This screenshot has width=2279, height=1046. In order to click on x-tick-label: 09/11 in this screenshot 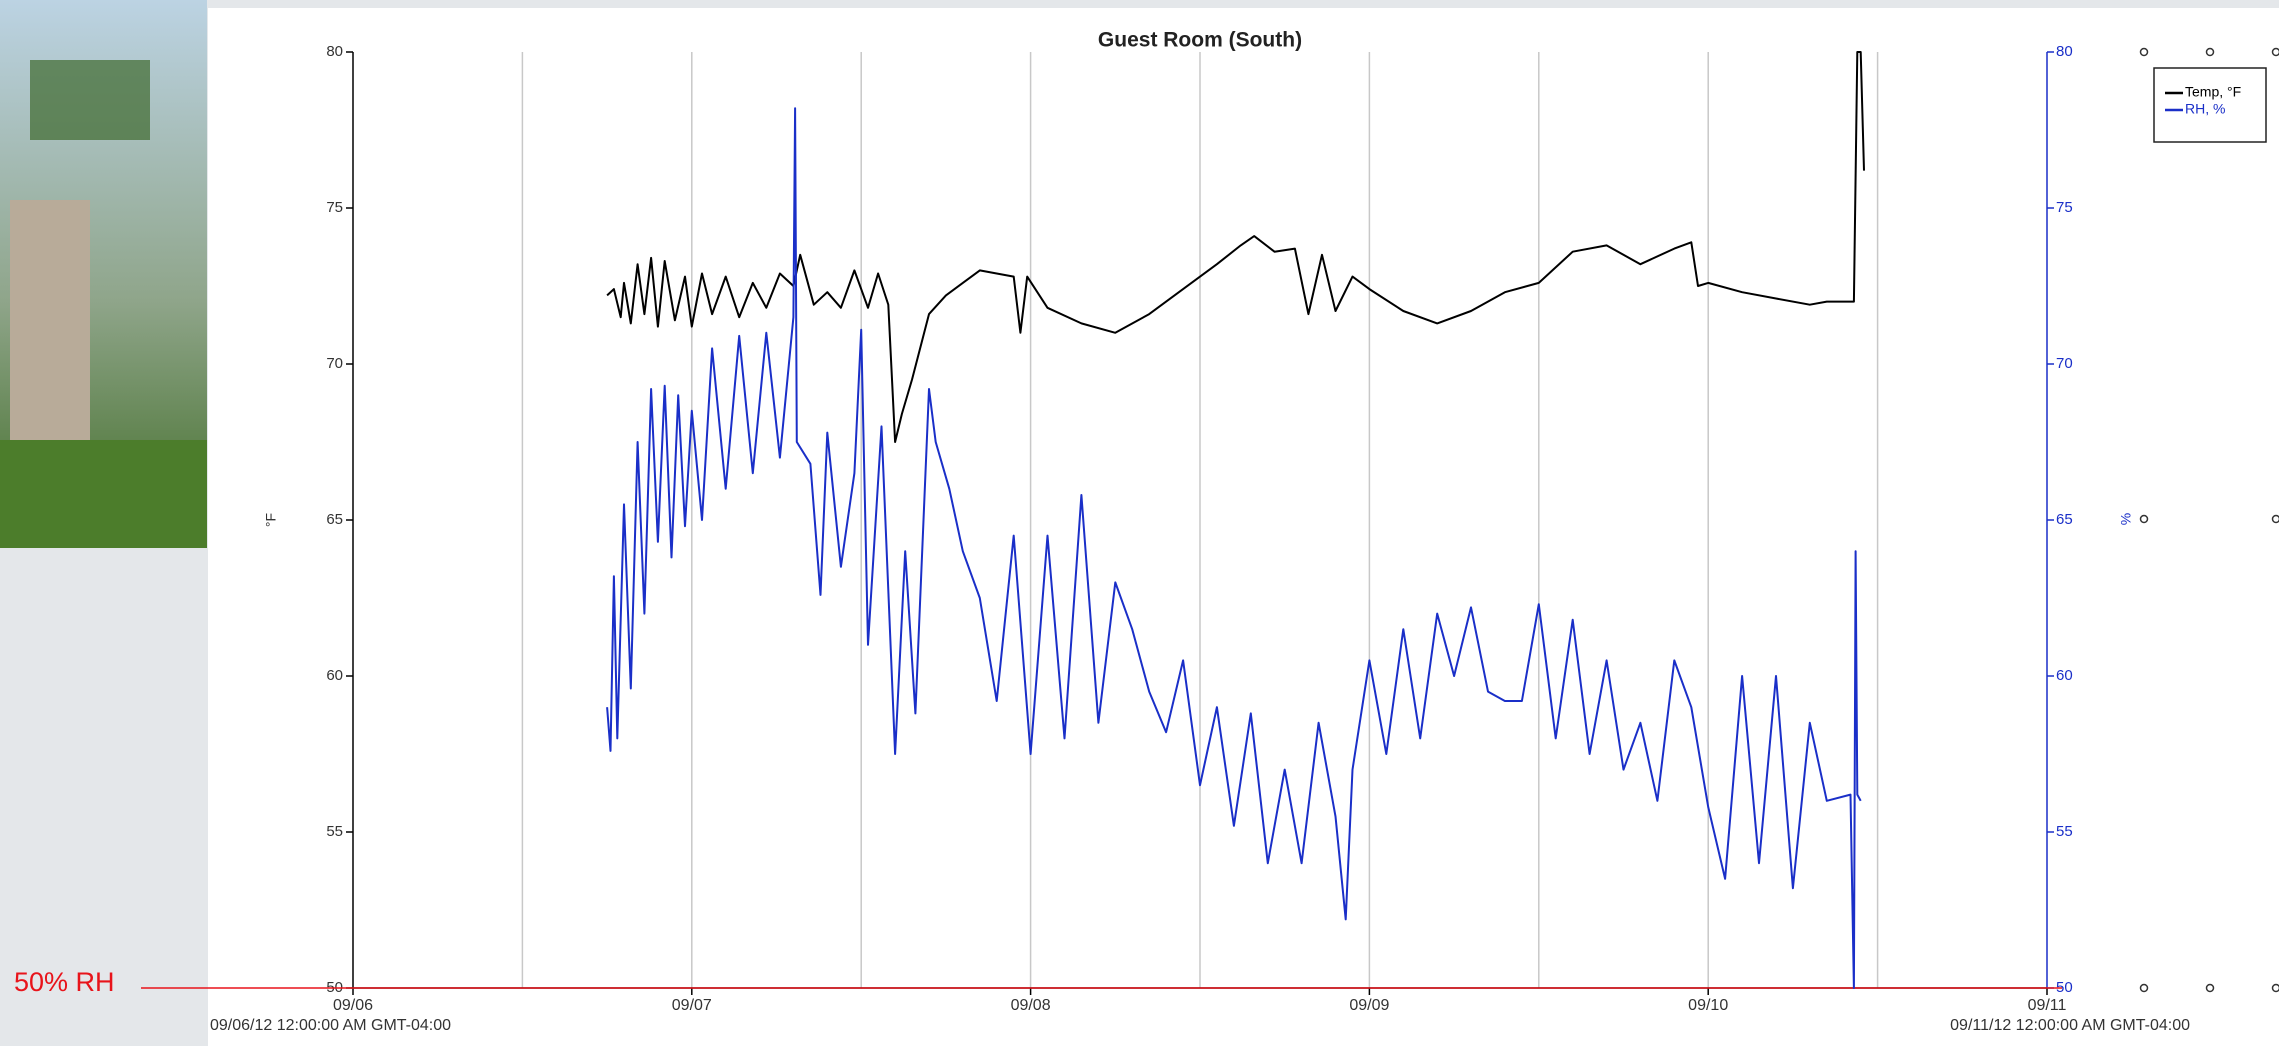, I will do `click(2047, 1005)`.